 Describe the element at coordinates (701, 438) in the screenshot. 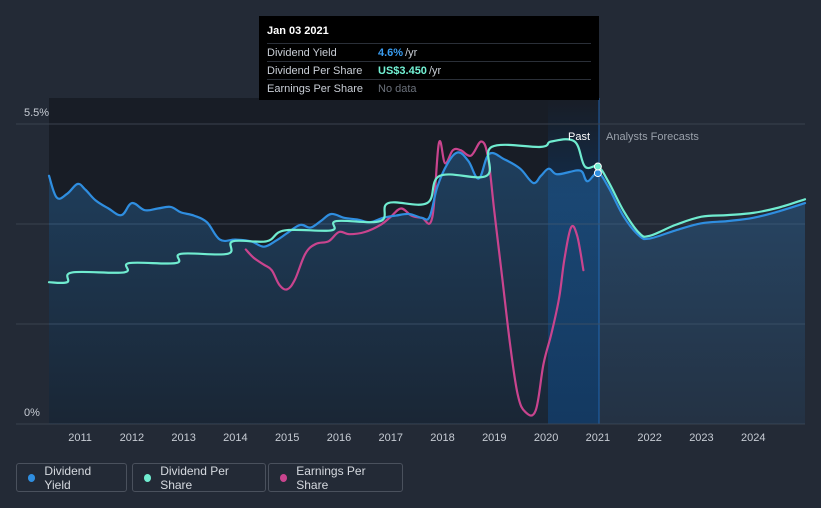

I see `x-tick-label: 2023` at that location.